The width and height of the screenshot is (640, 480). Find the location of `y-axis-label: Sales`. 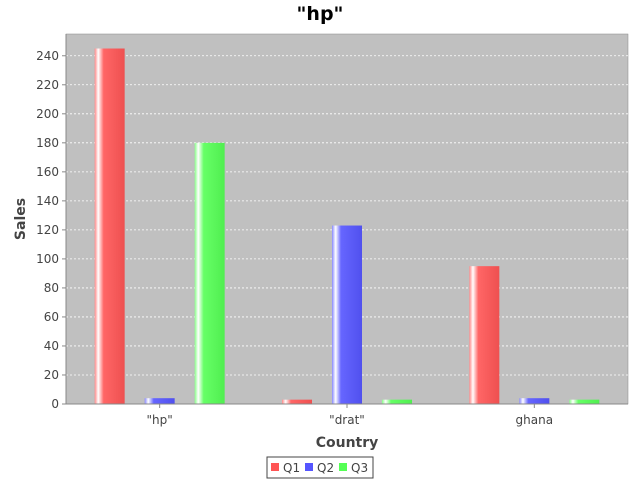

y-axis-label: Sales is located at coordinates (21, 219).